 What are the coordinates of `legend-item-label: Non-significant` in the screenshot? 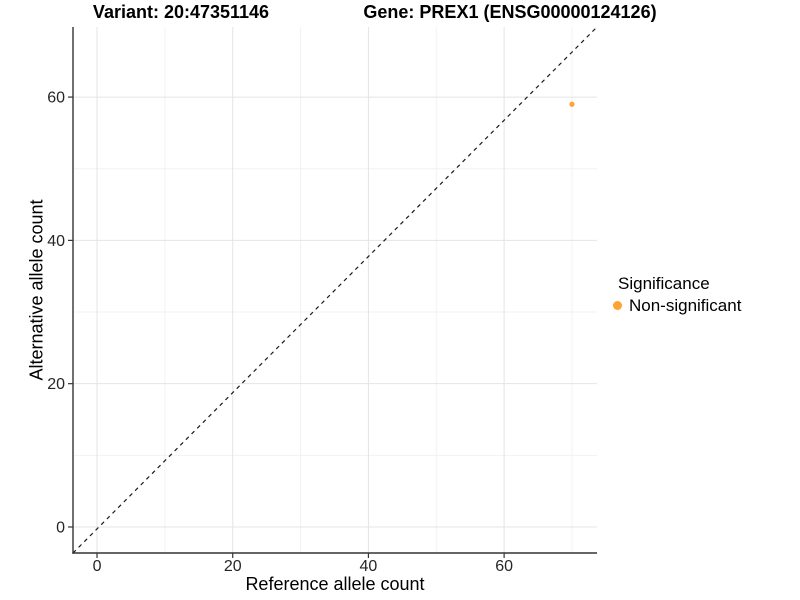 It's located at (685, 305).